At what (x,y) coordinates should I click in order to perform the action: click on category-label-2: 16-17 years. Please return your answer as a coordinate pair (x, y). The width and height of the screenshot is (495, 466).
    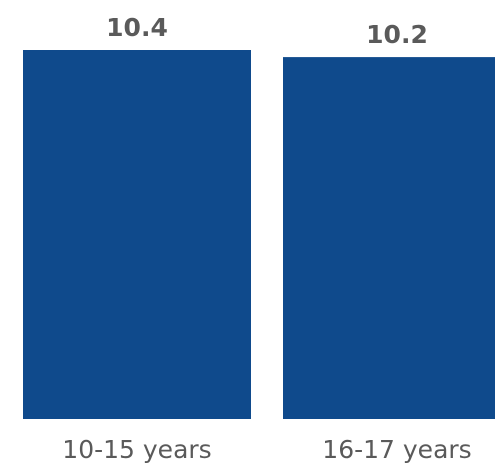
    Looking at the image, I should click on (396, 449).